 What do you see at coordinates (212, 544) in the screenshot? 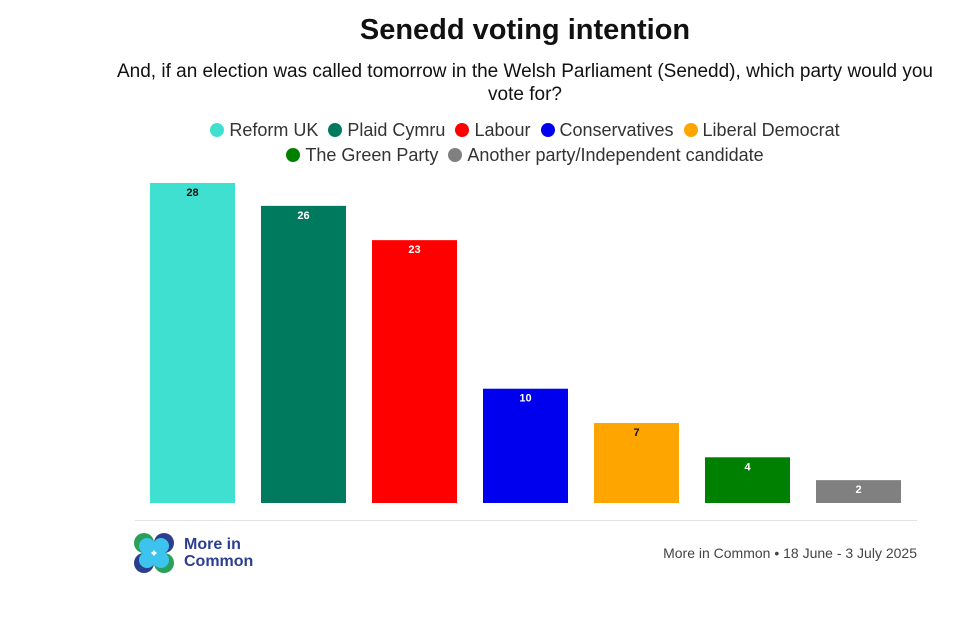
I see `logo-text-line1: More in` at bounding box center [212, 544].